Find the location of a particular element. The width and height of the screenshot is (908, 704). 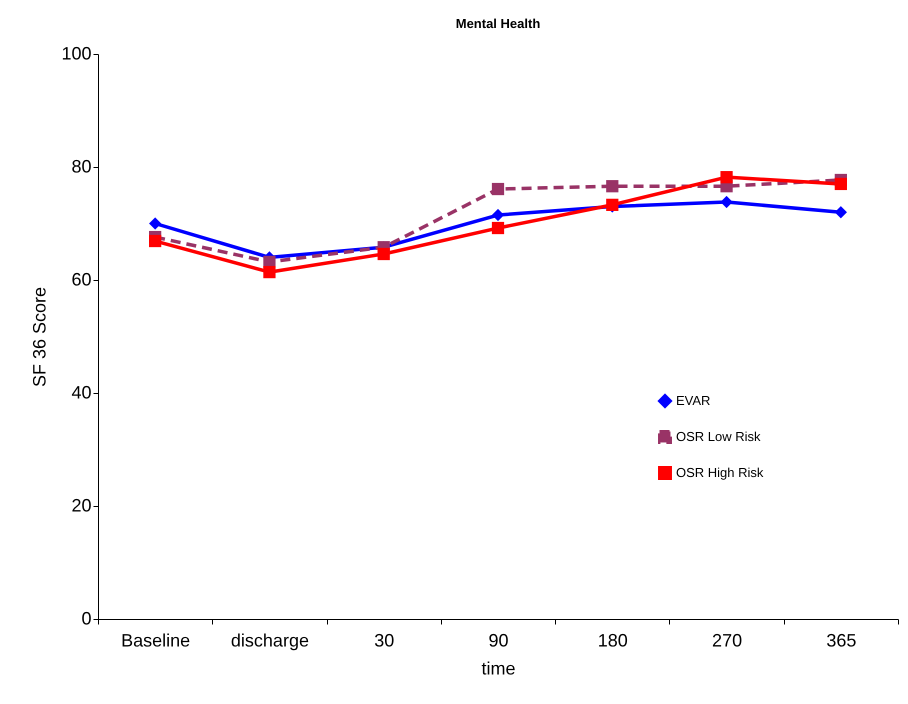

x-tick-label: 90 is located at coordinates (498, 640).